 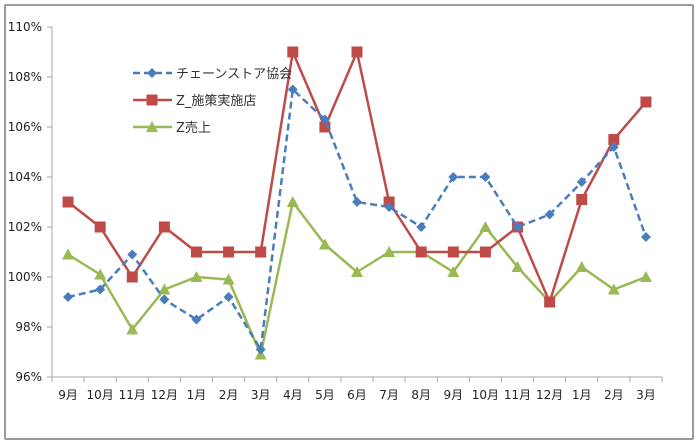 What do you see at coordinates (25, 27) in the screenshot?
I see `y-tick-label: 110%` at bounding box center [25, 27].